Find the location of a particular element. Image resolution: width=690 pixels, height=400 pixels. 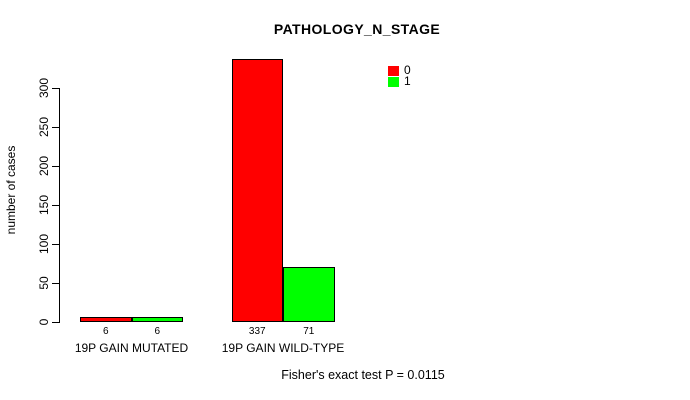

legend-item-1: 1 is located at coordinates (399, 81).